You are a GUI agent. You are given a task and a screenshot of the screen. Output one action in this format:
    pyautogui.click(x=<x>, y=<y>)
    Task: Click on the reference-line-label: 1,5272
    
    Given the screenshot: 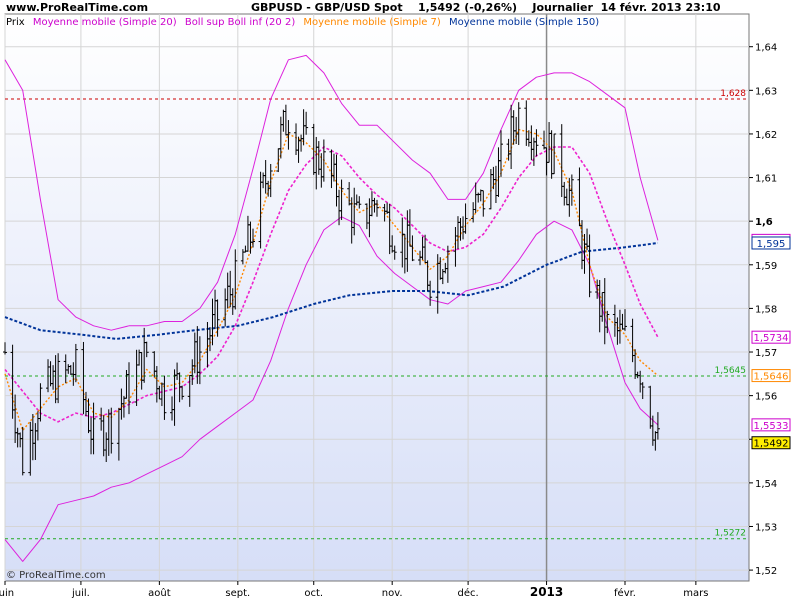 What is the action you would take?
    pyautogui.click(x=731, y=534)
    